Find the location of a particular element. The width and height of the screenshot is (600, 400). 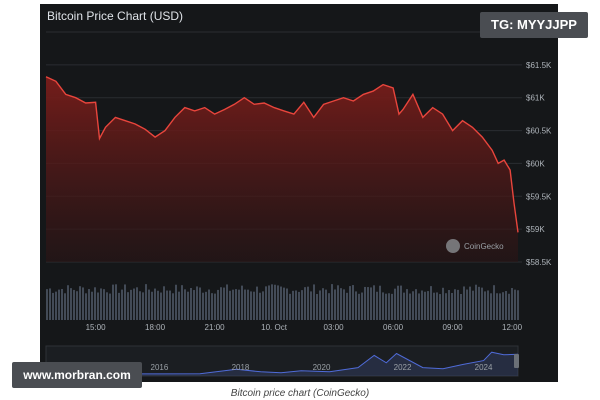

volume-bars is located at coordinates (282, 302).